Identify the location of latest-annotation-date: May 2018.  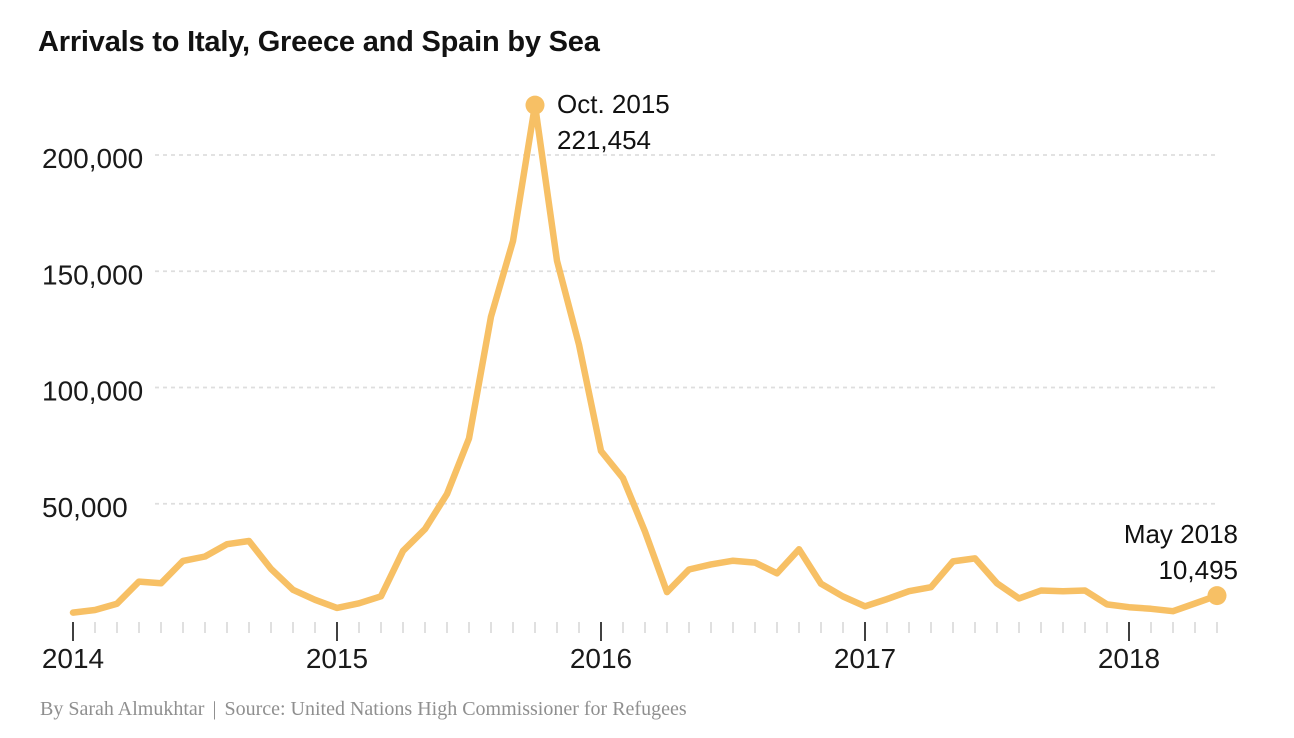
(1180, 534).